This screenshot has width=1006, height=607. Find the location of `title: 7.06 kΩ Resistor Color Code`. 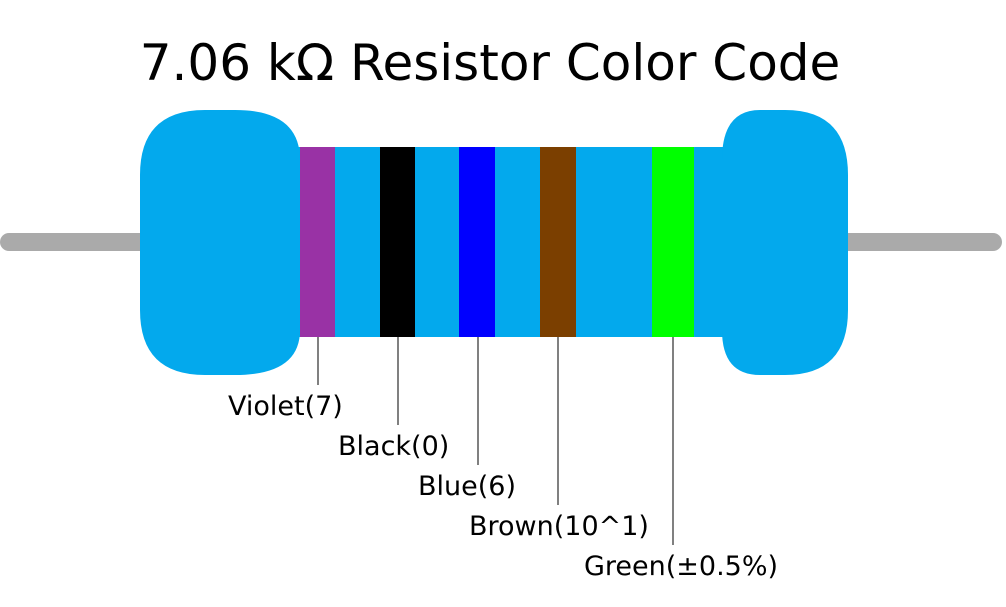

title: 7.06 kΩ Resistor Color Code is located at coordinates (490, 63).